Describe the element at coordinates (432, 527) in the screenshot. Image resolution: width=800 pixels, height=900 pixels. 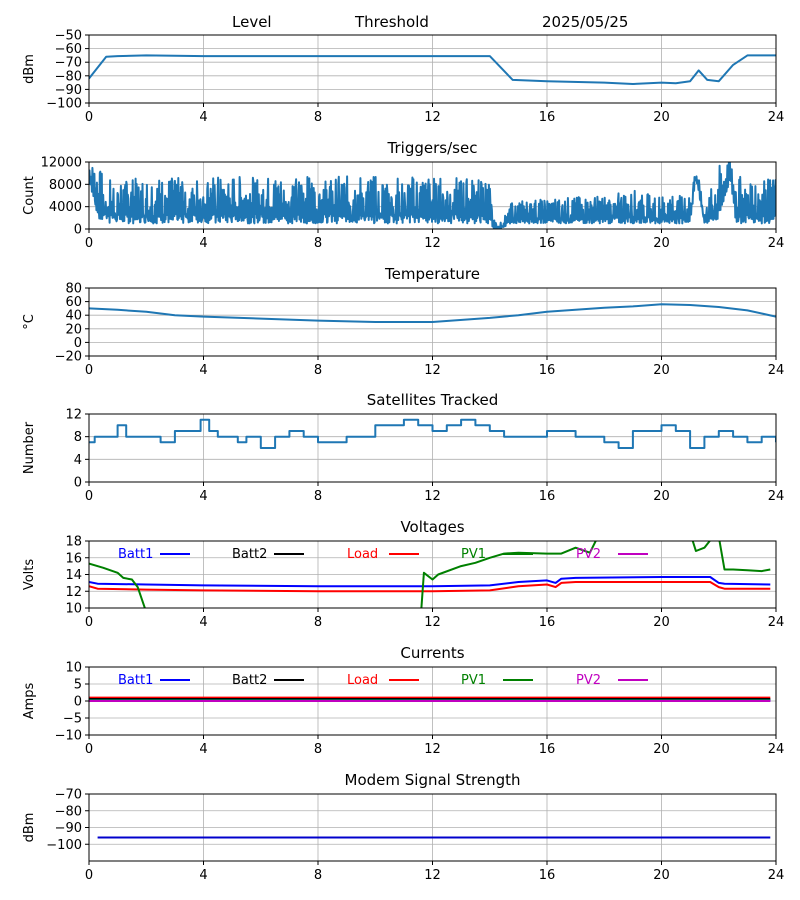
I see `chart-title: Voltages` at that location.